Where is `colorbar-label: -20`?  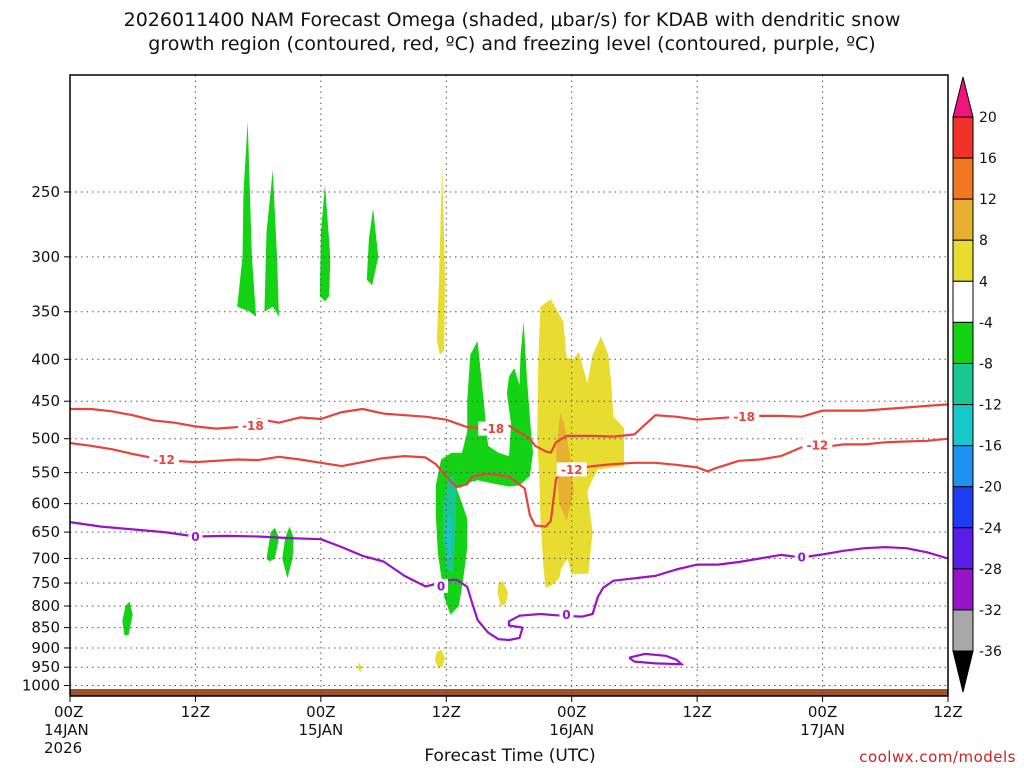 colorbar-label: -20 is located at coordinates (990, 488).